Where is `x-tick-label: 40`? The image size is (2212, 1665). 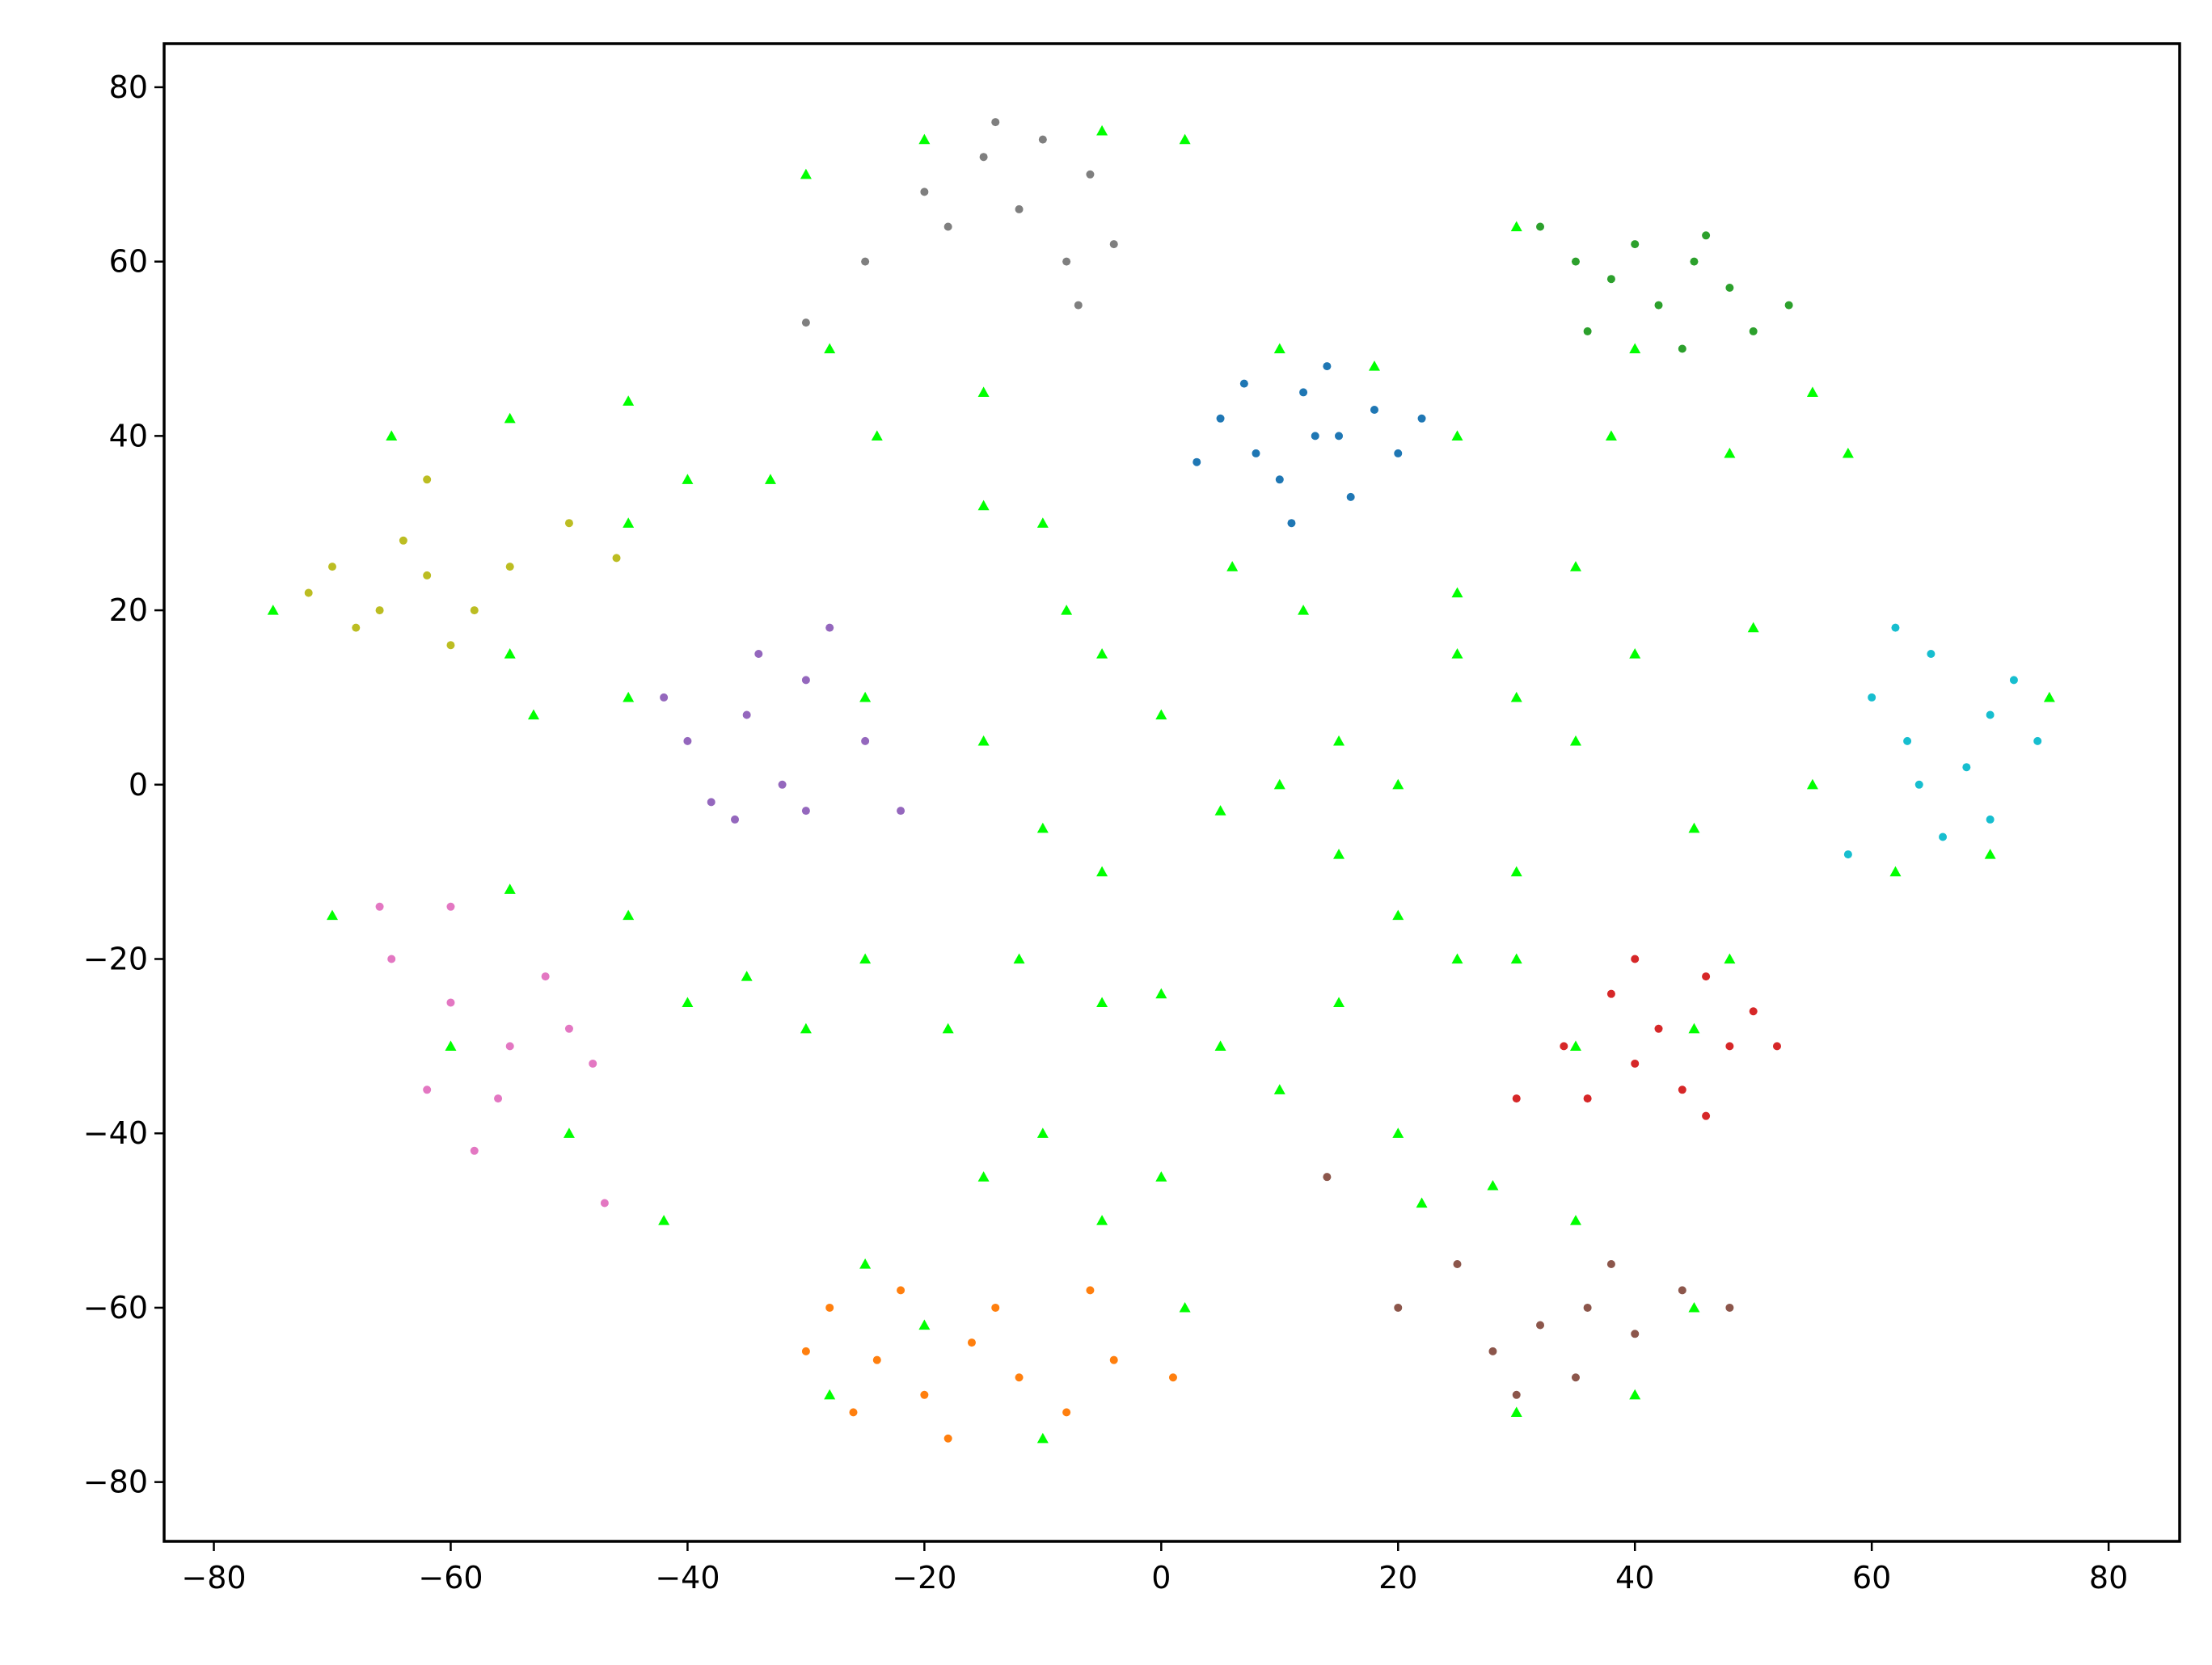 x-tick-label: 40 is located at coordinates (1634, 1577).